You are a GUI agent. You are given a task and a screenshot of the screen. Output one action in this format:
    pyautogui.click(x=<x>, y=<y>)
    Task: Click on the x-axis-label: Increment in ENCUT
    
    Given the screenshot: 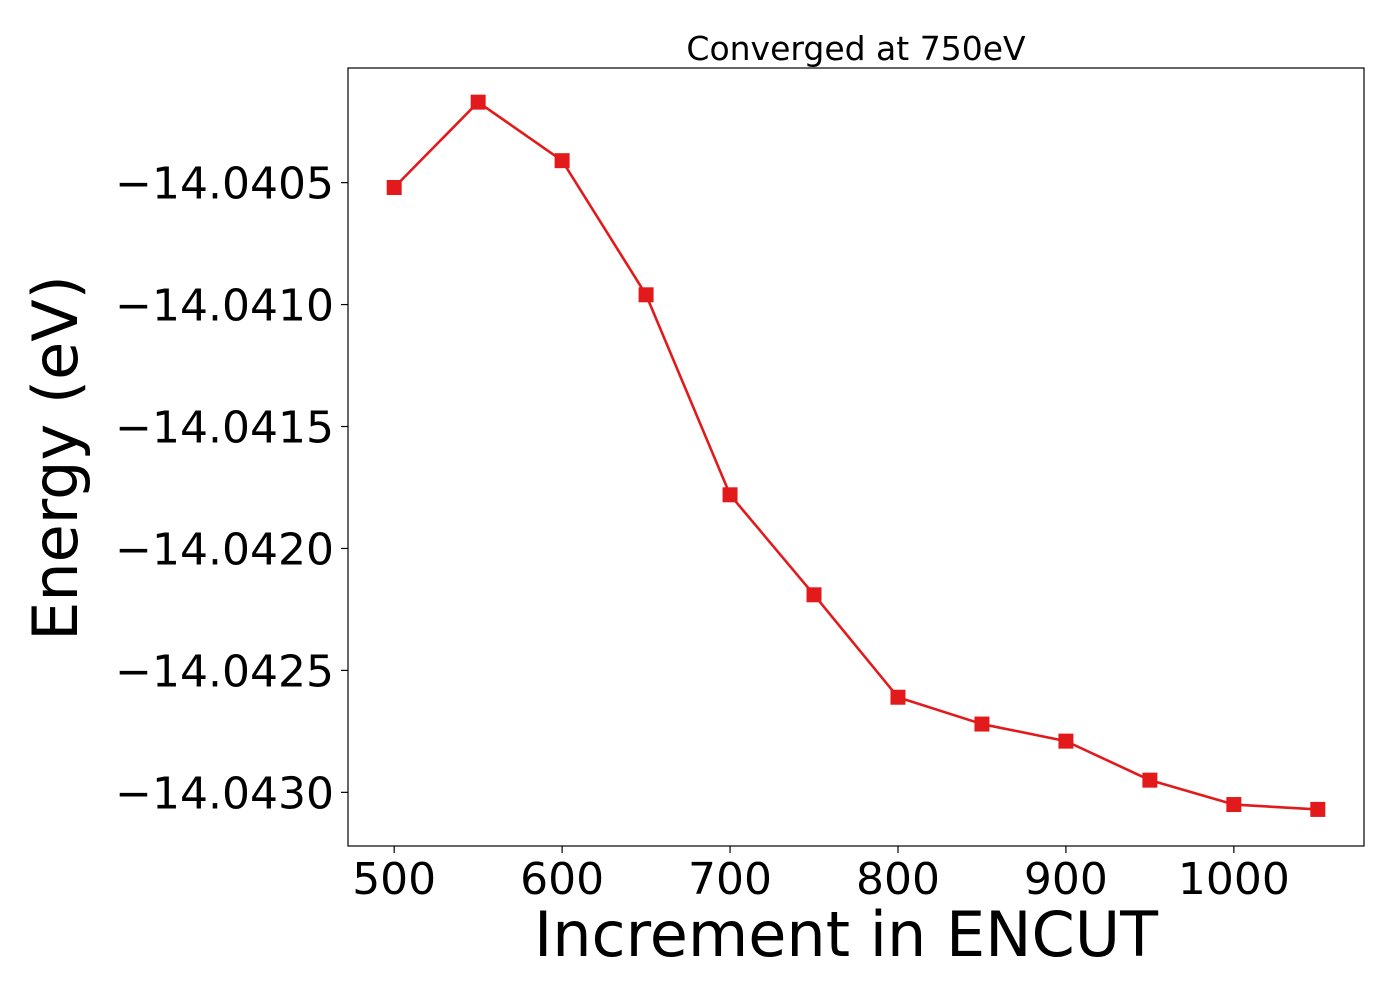 What is the action you would take?
    pyautogui.click(x=846, y=934)
    